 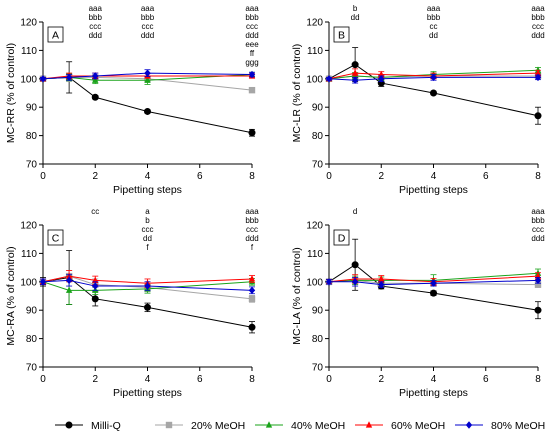 What do you see at coordinates (11, 295) in the screenshot?
I see `y-axis-label: MC-RA (% of control)` at bounding box center [11, 295].